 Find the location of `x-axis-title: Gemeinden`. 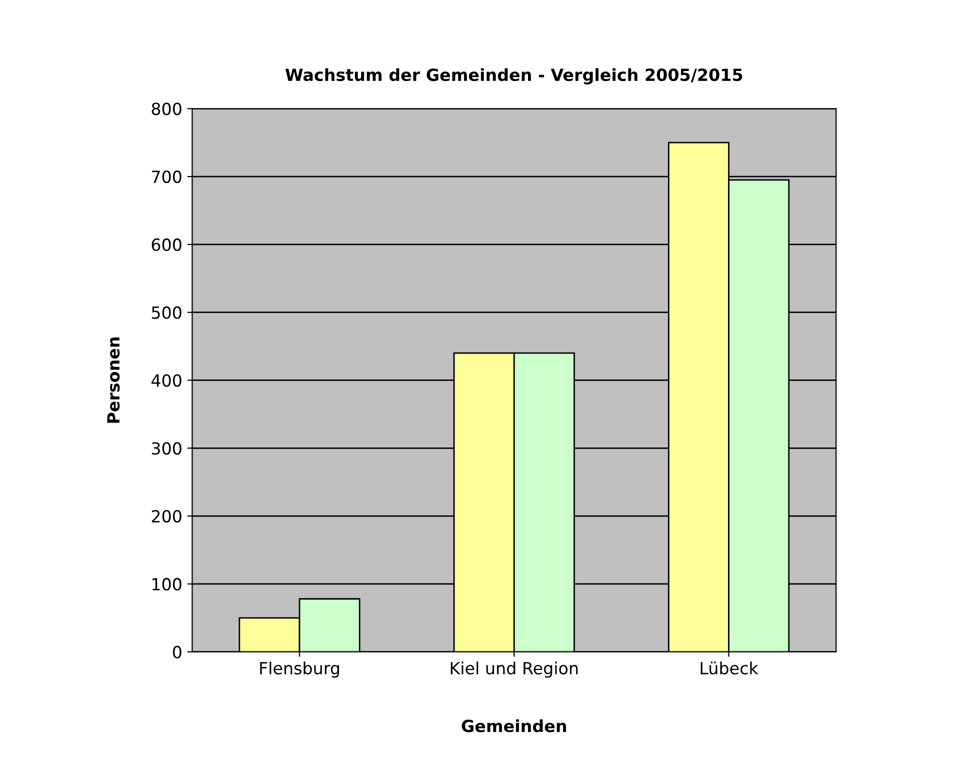

x-axis-title: Gemeinden is located at coordinates (514, 725).